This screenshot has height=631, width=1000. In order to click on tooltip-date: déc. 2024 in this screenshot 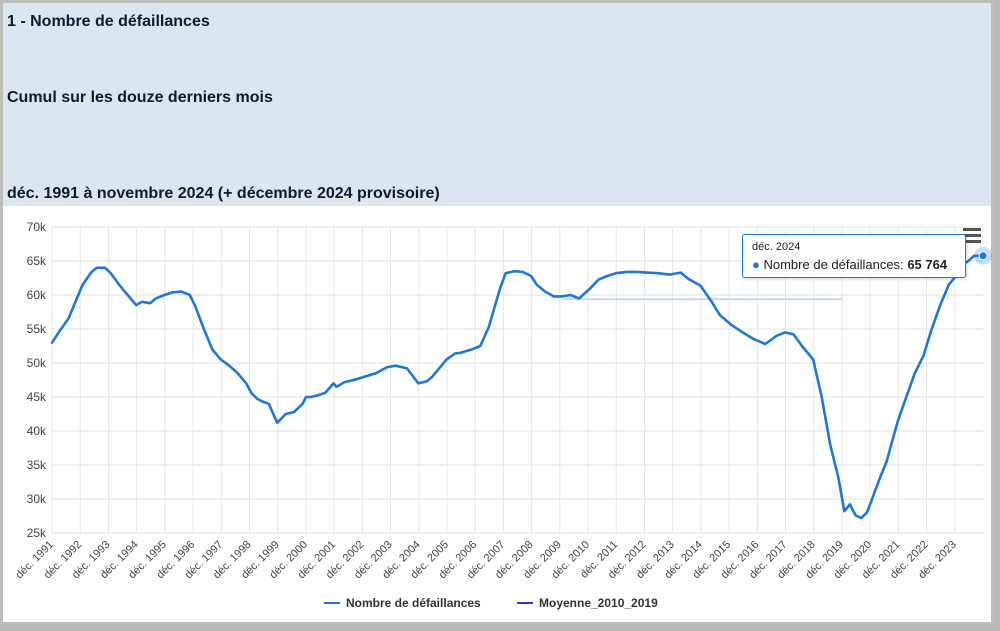, I will do `click(776, 247)`.